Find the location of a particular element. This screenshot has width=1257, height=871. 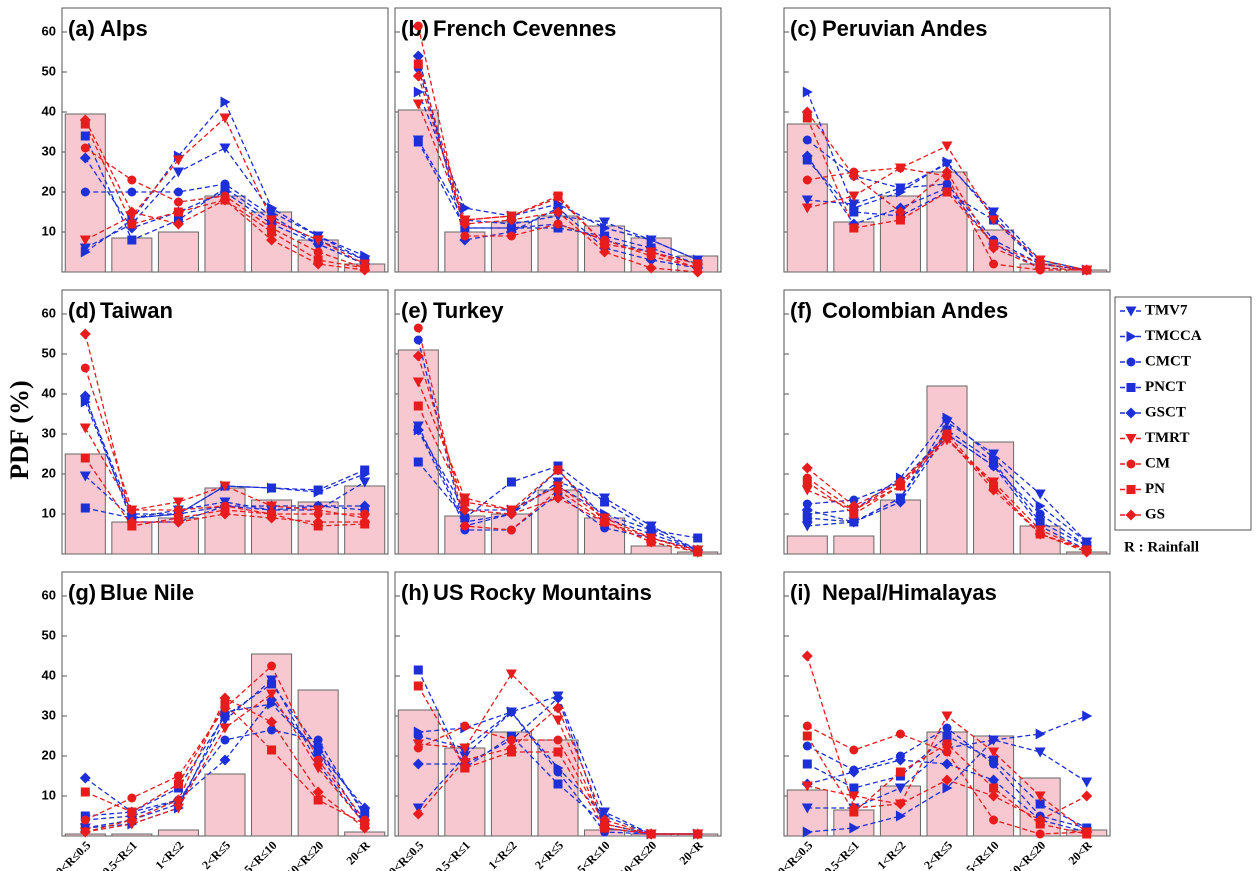

legend-label: TMCCA is located at coordinates (1173, 336).